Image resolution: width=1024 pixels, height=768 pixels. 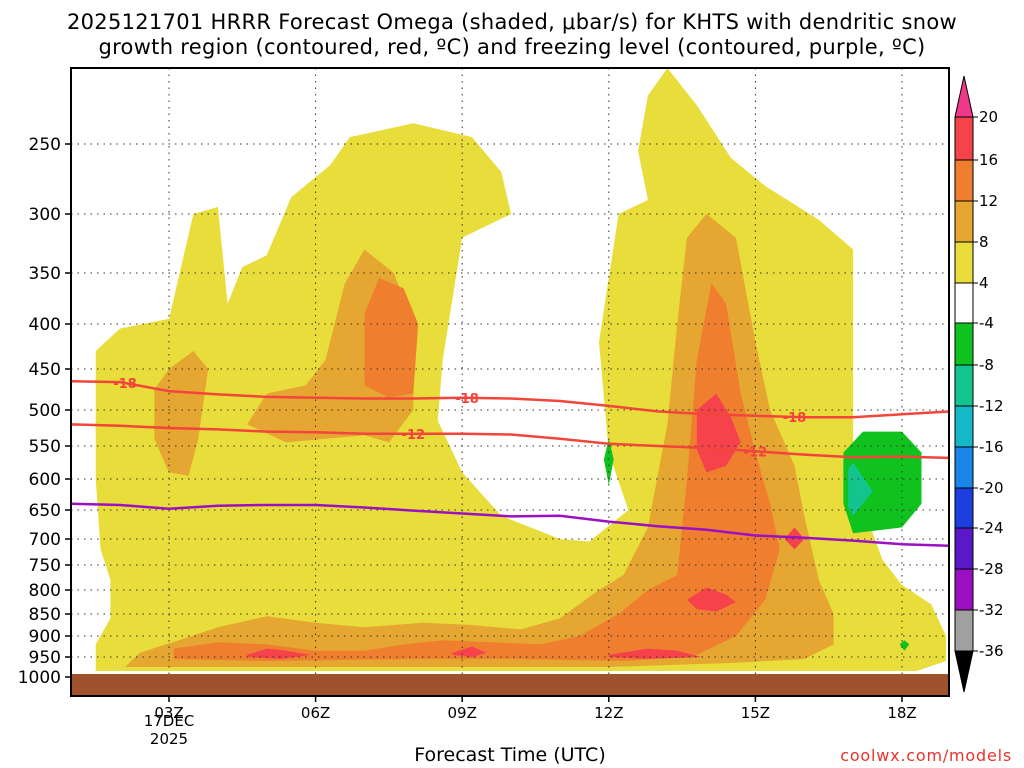 What do you see at coordinates (988, 201) in the screenshot?
I see `colorbar-label: 12` at bounding box center [988, 201].